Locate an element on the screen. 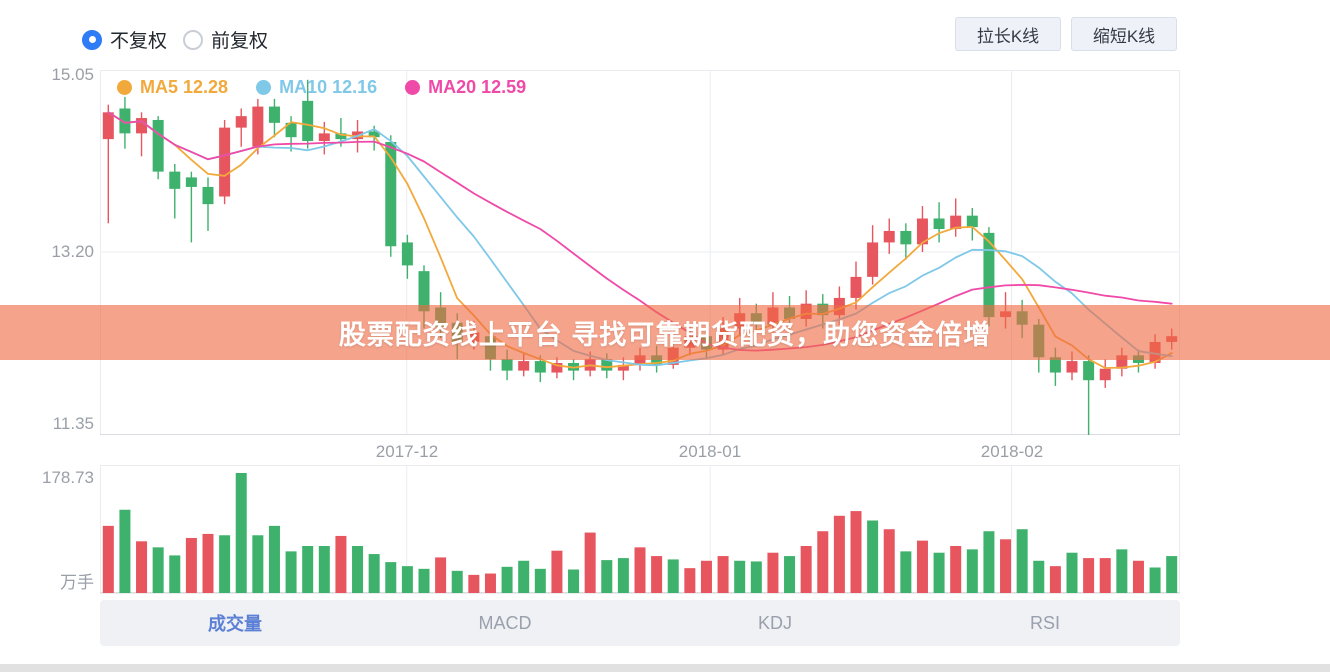 The image size is (1330, 672). radio-forward-adjust: 前复权 is located at coordinates (225, 39).